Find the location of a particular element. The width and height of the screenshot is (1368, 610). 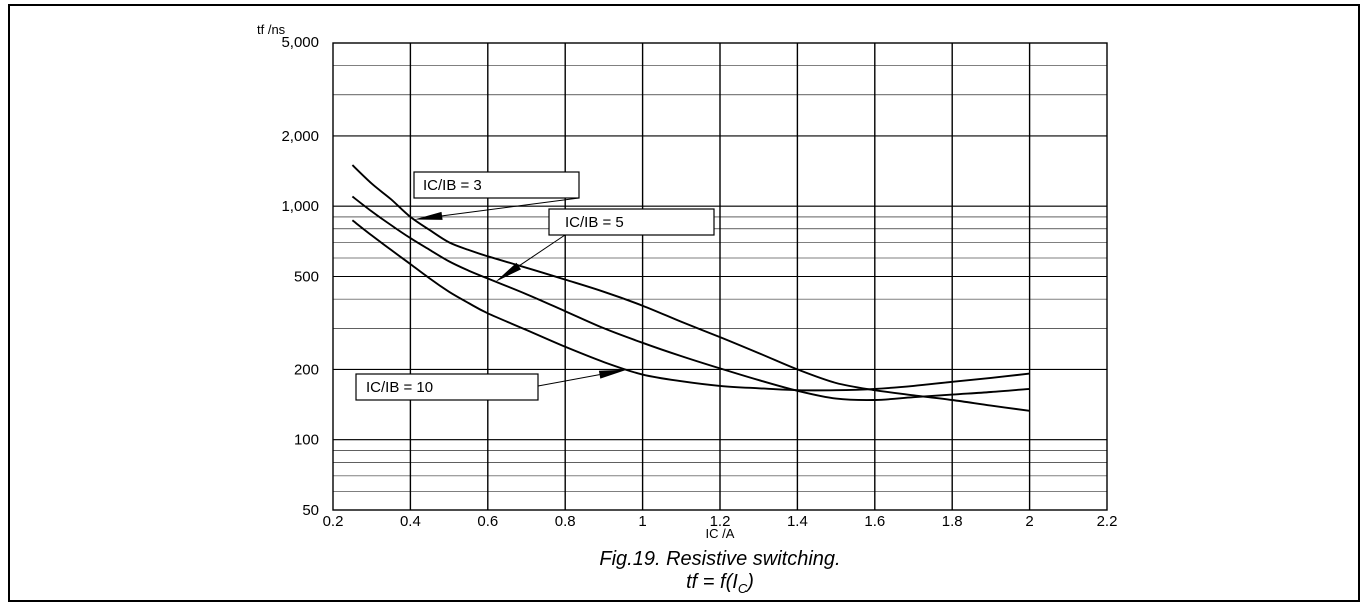

x-tick-labels: 0.2 0.4 0.6 0.8 1 1.2 1.4 1.6 1.8 2 2.2 is located at coordinates (720, 521).